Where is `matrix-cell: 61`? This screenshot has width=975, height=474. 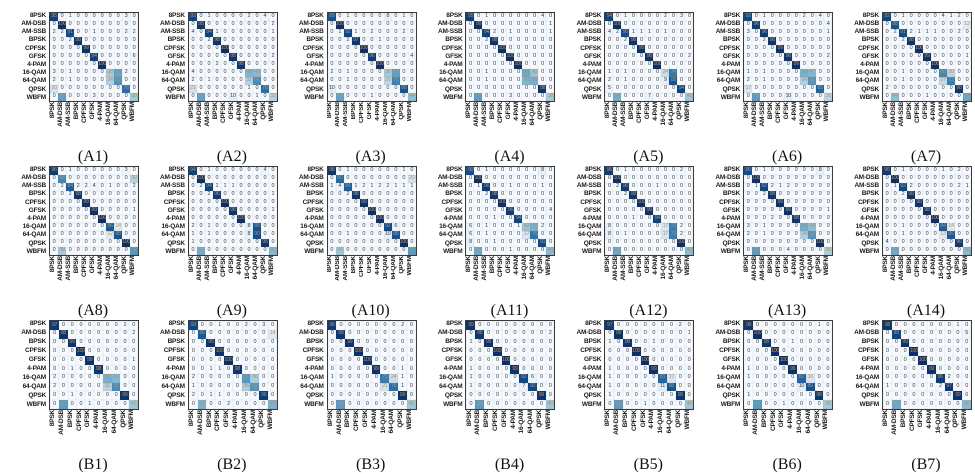 matrix-cell: 61 is located at coordinates (246, 378).